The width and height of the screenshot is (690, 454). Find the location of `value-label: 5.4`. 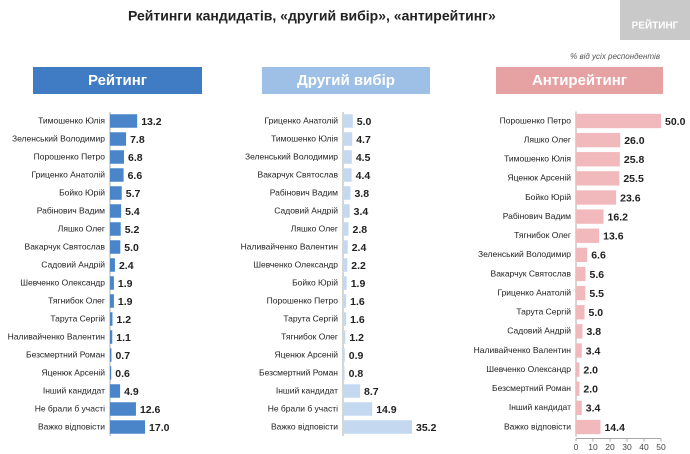

value-label: 5.4 is located at coordinates (132, 212).